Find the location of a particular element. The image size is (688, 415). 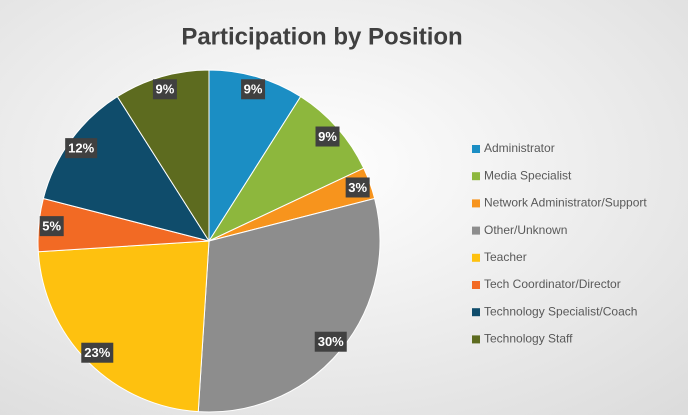

data-label: 12% is located at coordinates (81, 148).